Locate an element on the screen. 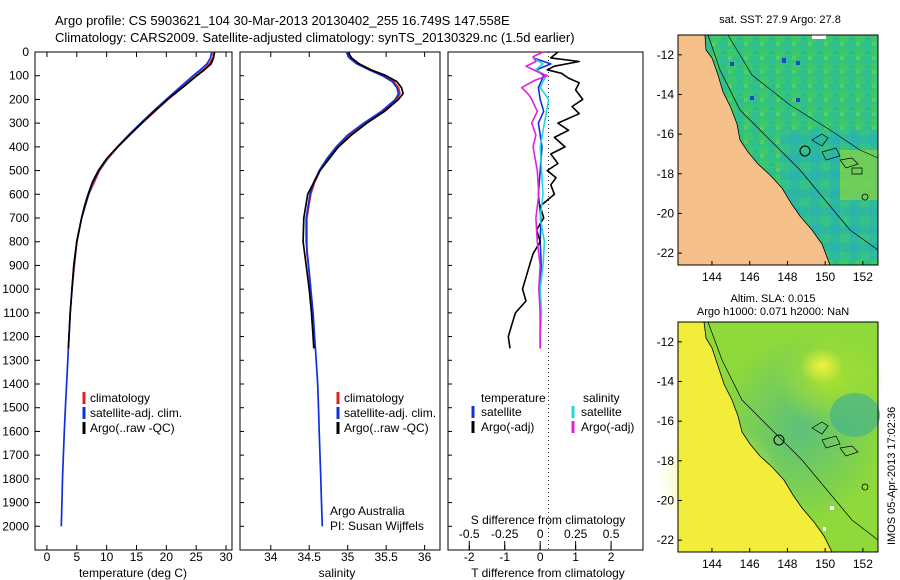 This screenshot has width=900, height=580. difference-x-axis: -2 -1 0 1 2 -0.5 -0.25 0 0.25 0.5 is located at coordinates (539, 545).